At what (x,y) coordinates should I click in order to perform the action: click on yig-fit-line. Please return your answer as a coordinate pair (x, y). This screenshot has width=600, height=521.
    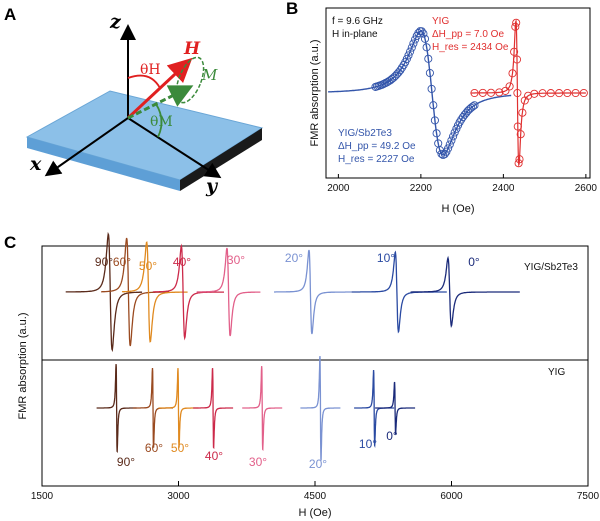
    Looking at the image, I should click on (528, 93).